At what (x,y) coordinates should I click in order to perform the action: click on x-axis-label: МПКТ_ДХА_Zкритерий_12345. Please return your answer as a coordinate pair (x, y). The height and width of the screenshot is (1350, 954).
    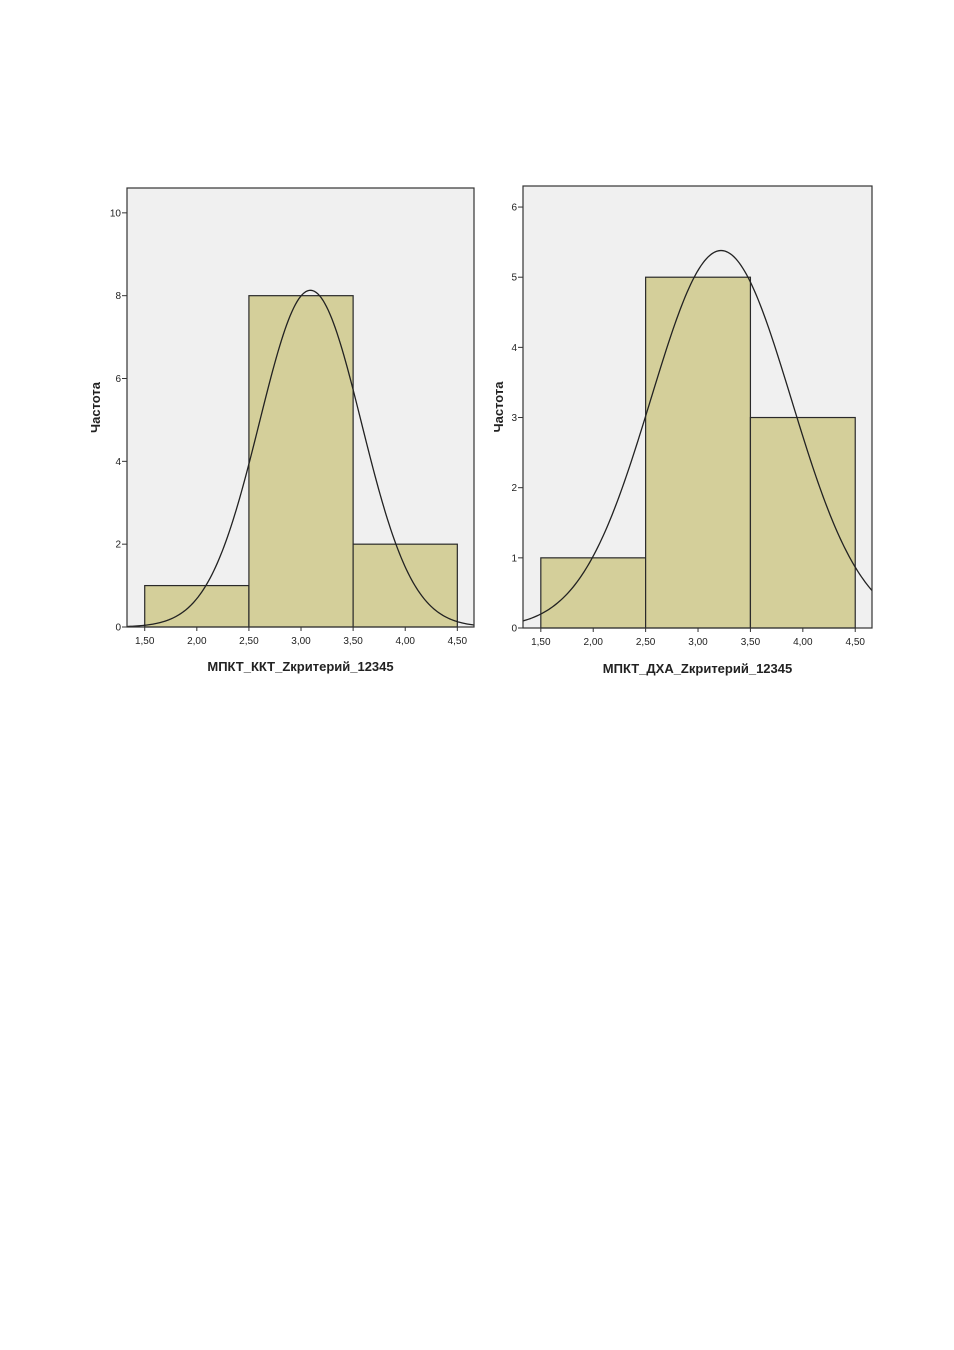
    Looking at the image, I should click on (697, 668).